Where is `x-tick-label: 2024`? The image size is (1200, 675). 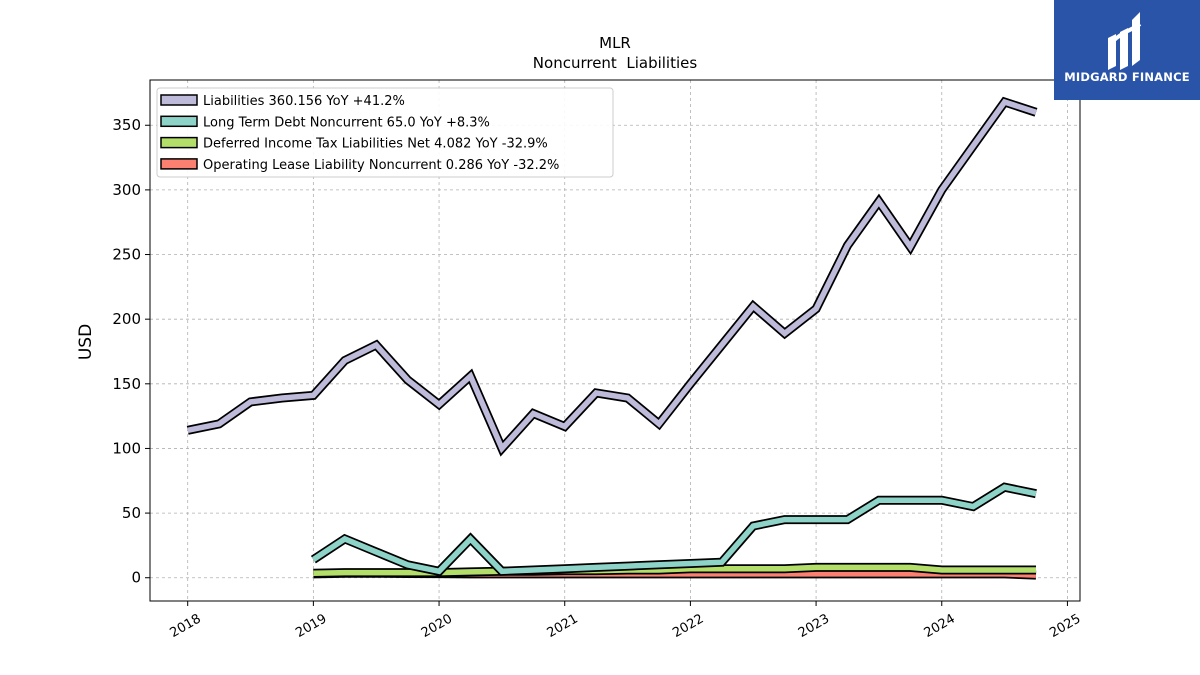 x-tick-label: 2024 is located at coordinates (940, 626).